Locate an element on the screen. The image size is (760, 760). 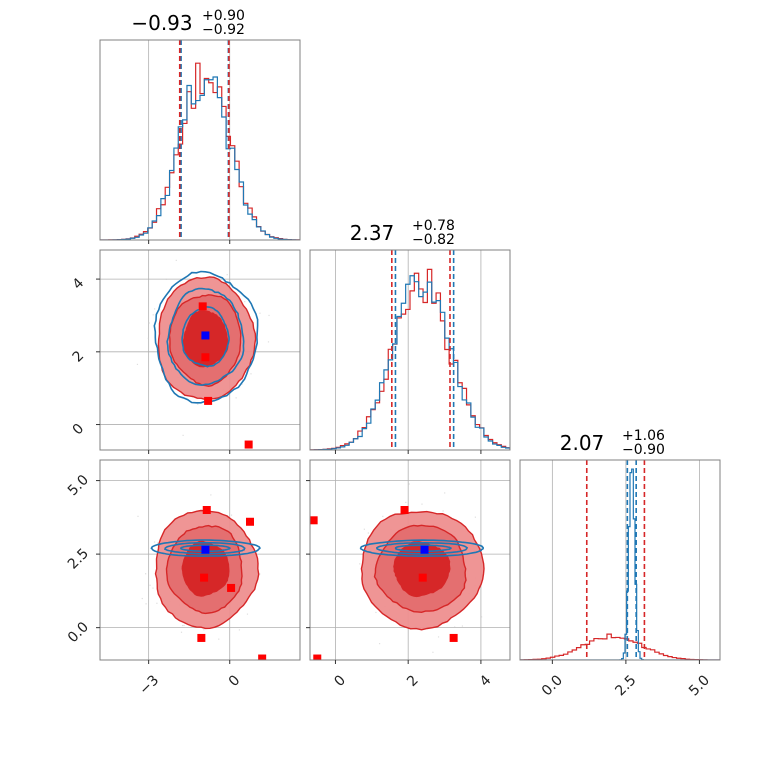
title-value: 2.37 is located at coordinates (372, 233).